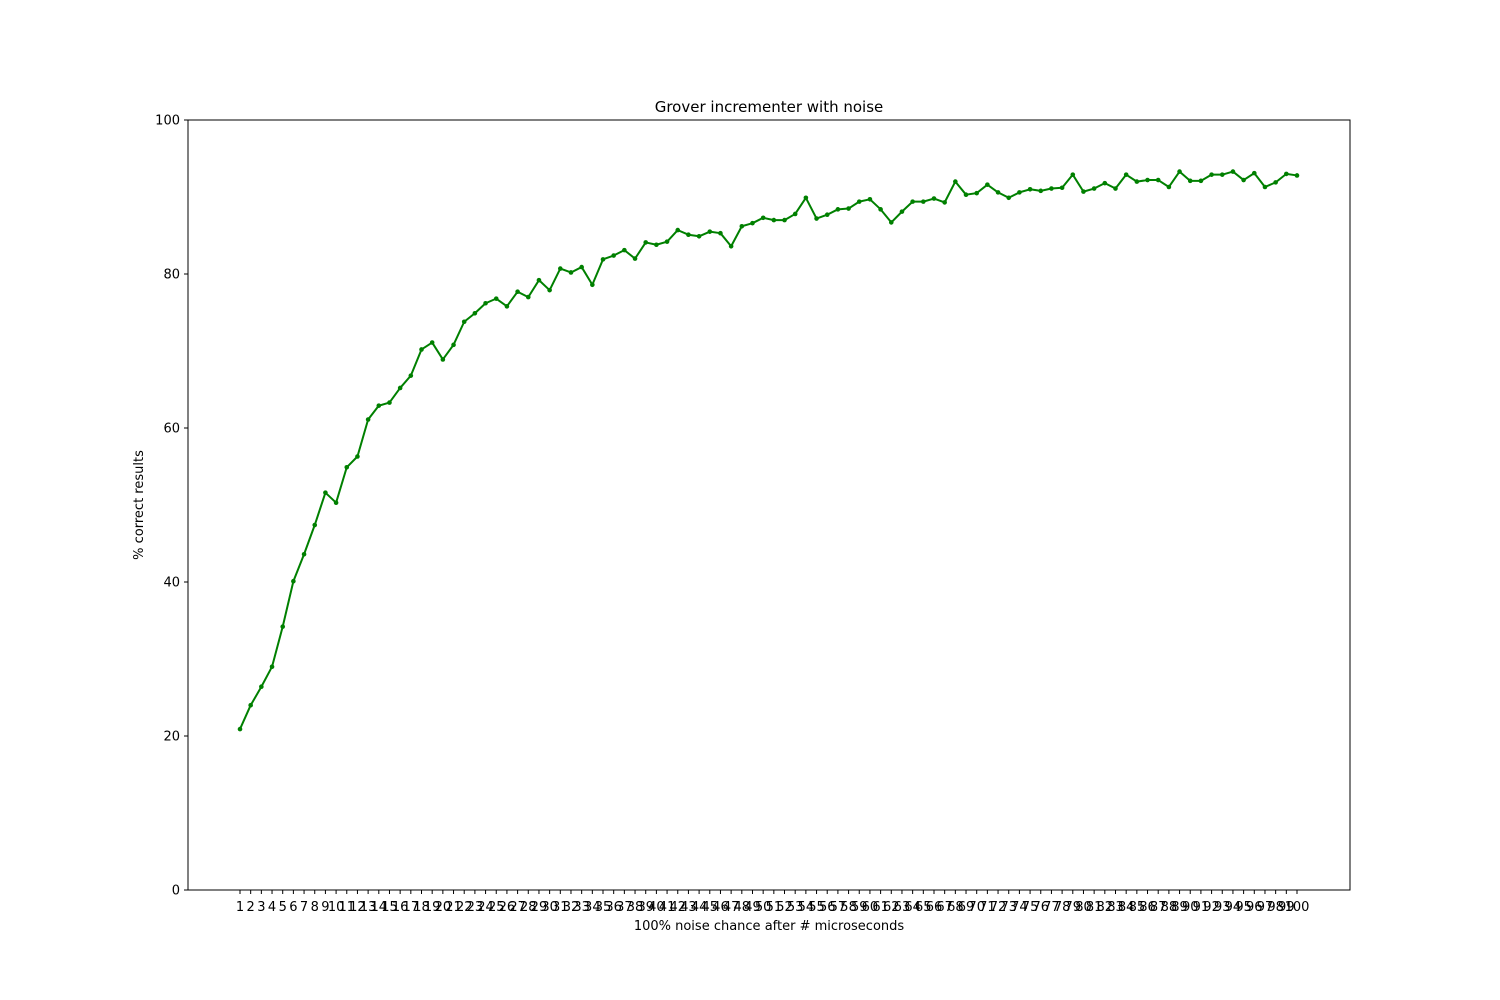 This screenshot has height=1000, width=1500. What do you see at coordinates (944, 907) in the screenshot?
I see `x-tick-label: 67` at bounding box center [944, 907].